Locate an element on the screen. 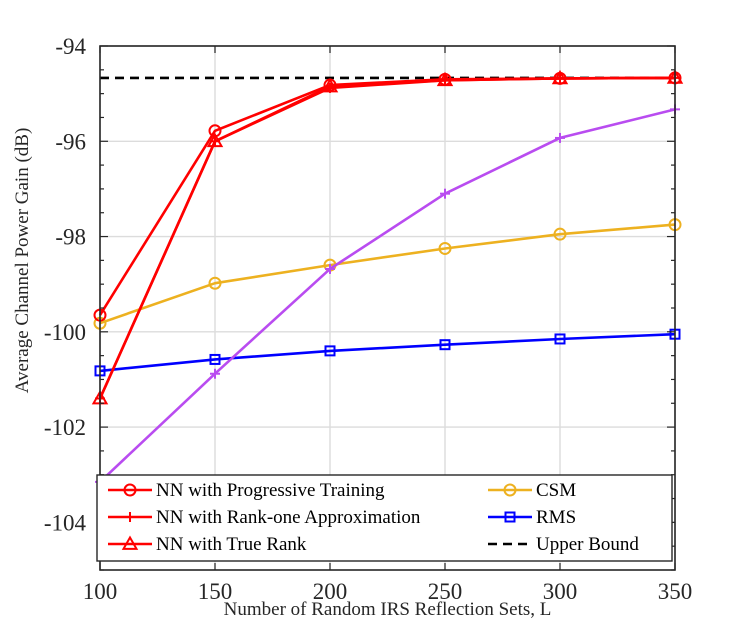 Image resolution: width=747 pixels, height=627 pixels. legend-label: RMS is located at coordinates (556, 517).